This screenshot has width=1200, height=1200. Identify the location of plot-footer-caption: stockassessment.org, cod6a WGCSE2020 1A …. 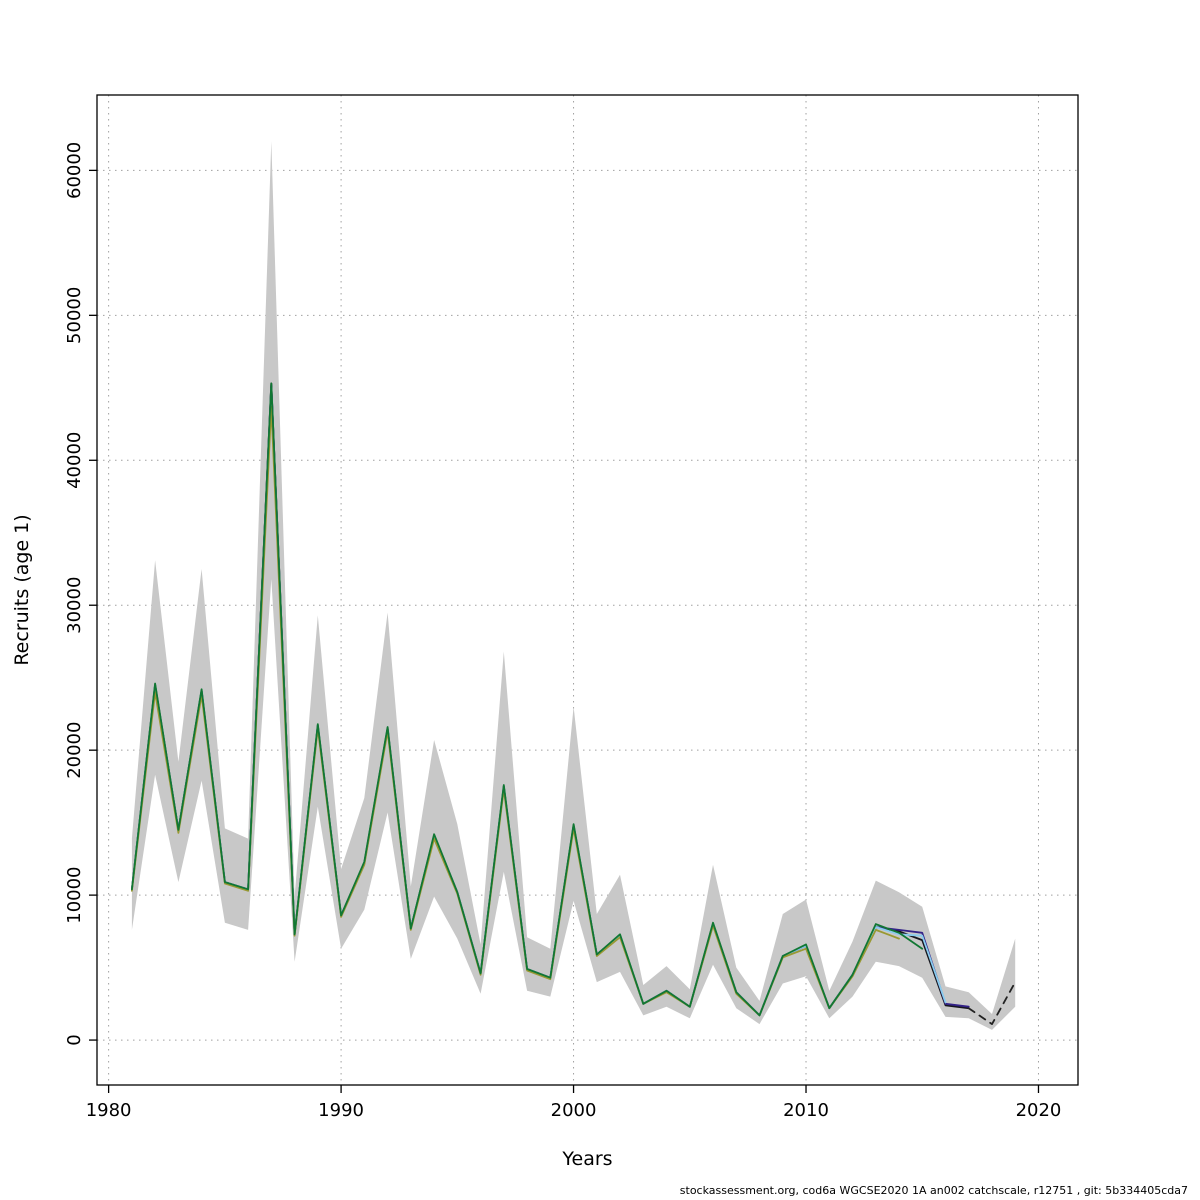
(933, 1190).